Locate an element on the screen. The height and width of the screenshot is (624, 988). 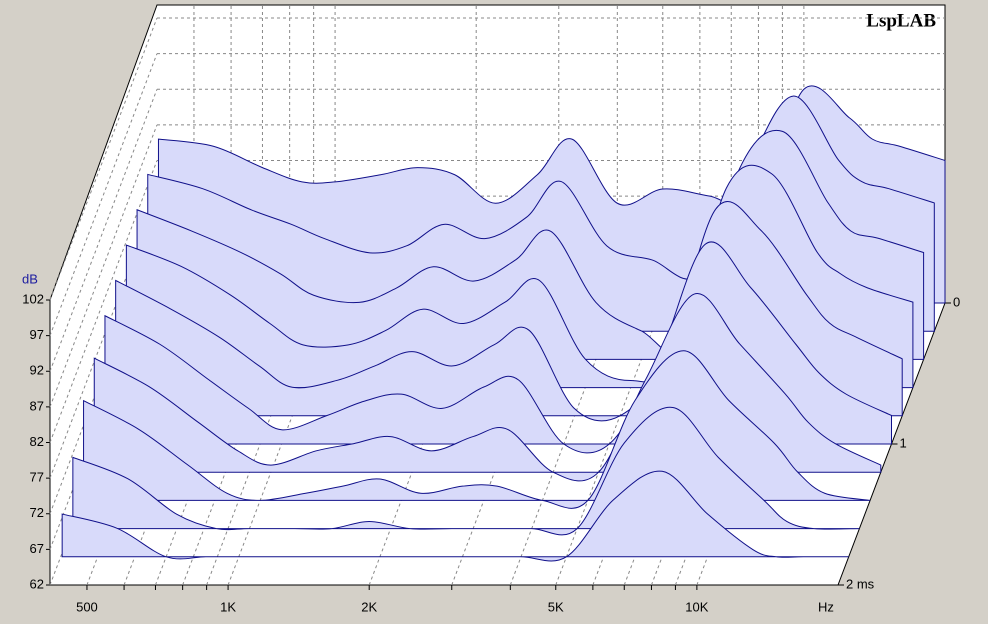
y-tick-label: 82 is located at coordinates (37, 441).